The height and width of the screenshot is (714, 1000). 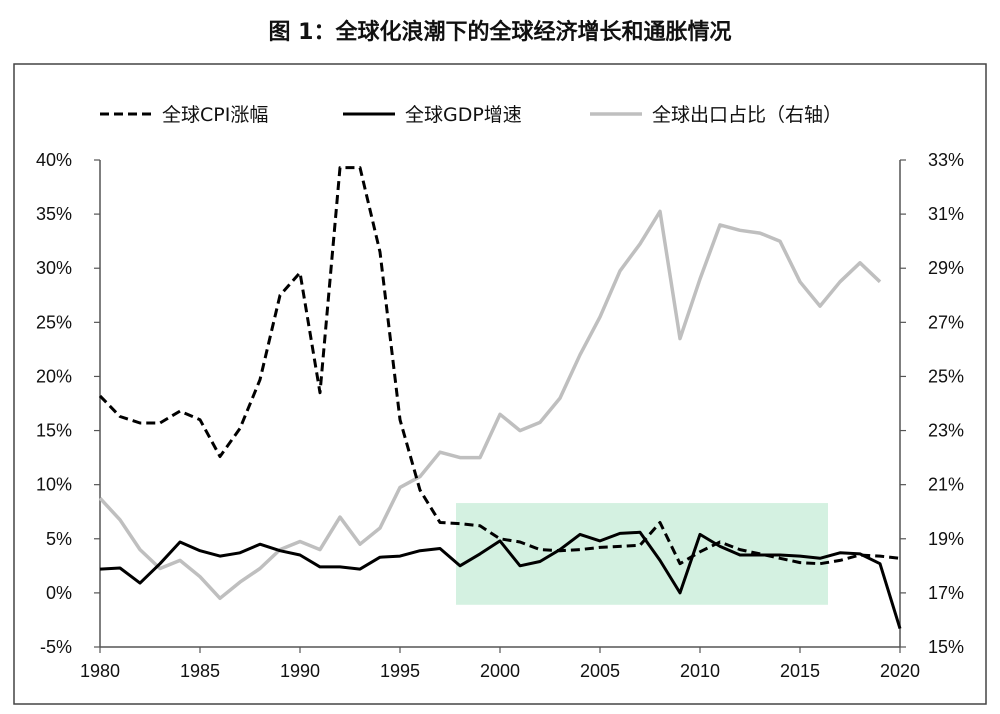 What do you see at coordinates (200, 671) in the screenshot?
I see `x-tick-label: 1985` at bounding box center [200, 671].